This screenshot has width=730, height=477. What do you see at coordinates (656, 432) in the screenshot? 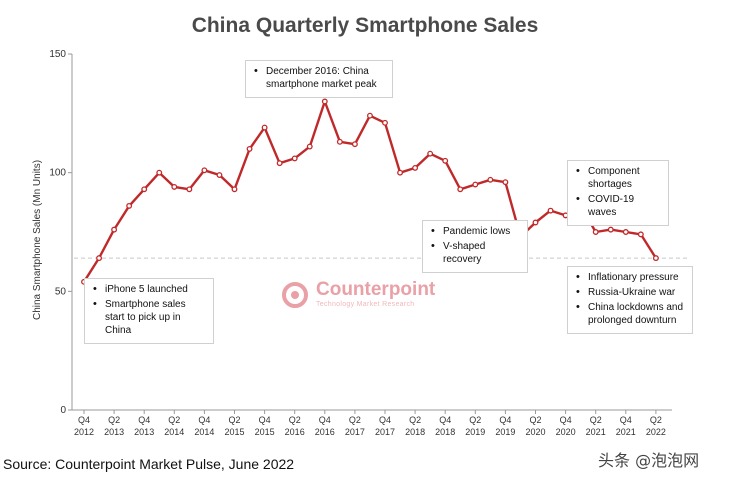
I see `x-tick-label-year: 2022` at bounding box center [656, 432].